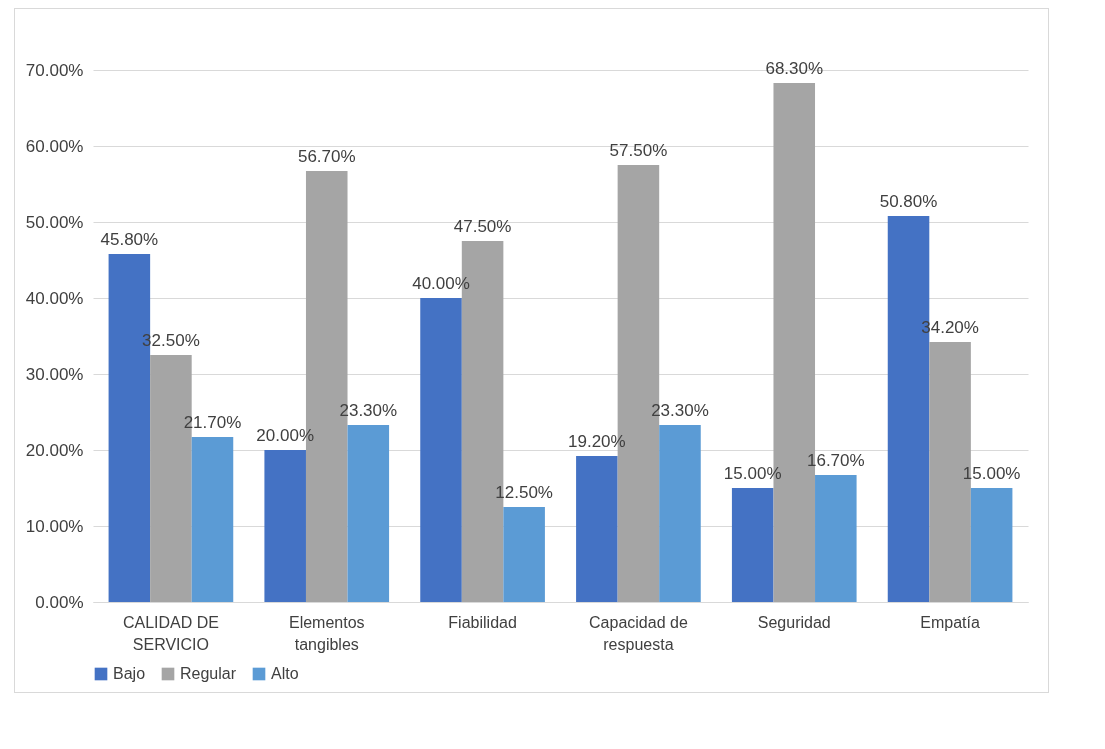 The height and width of the screenshot is (749, 1105). Describe the element at coordinates (59, 602) in the screenshot. I see `y-tick-label: 0.00%` at that location.